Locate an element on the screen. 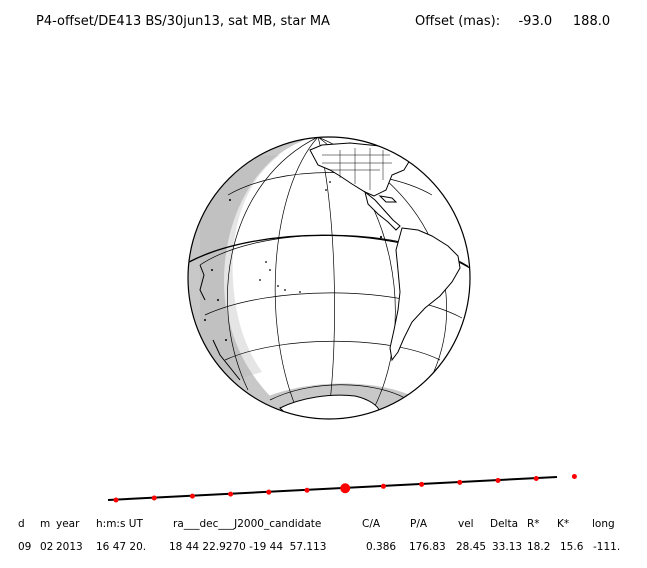 The height and width of the screenshot is (568, 647). cell-time: 16 47 20. is located at coordinates (121, 547).